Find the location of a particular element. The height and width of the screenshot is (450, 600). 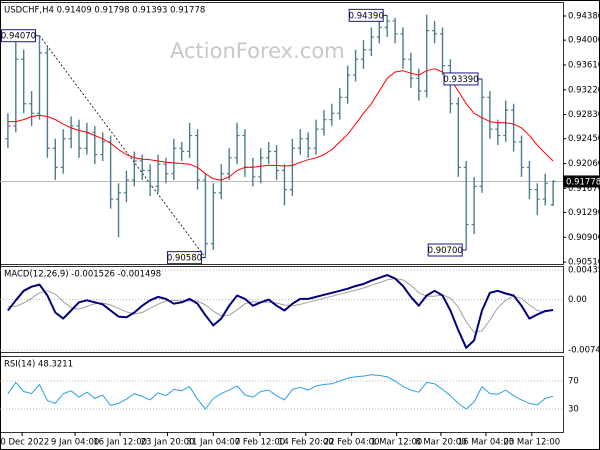

current-price-box is located at coordinates (581, 181).